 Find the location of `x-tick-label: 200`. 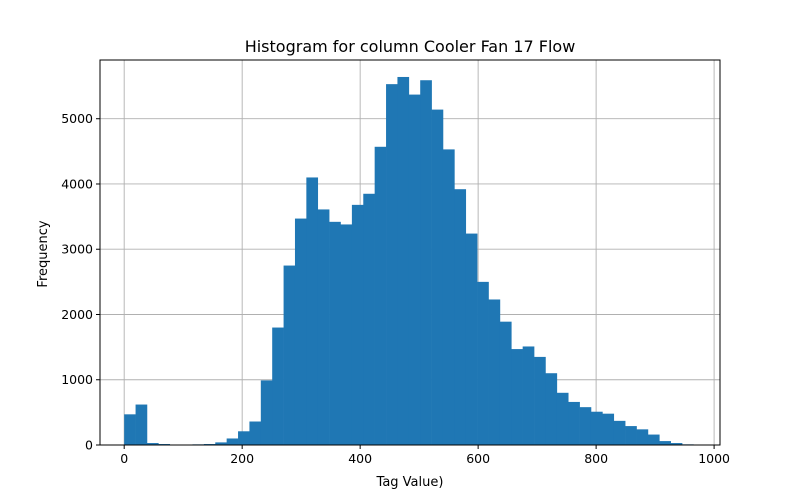

x-tick-label: 200 is located at coordinates (242, 458).